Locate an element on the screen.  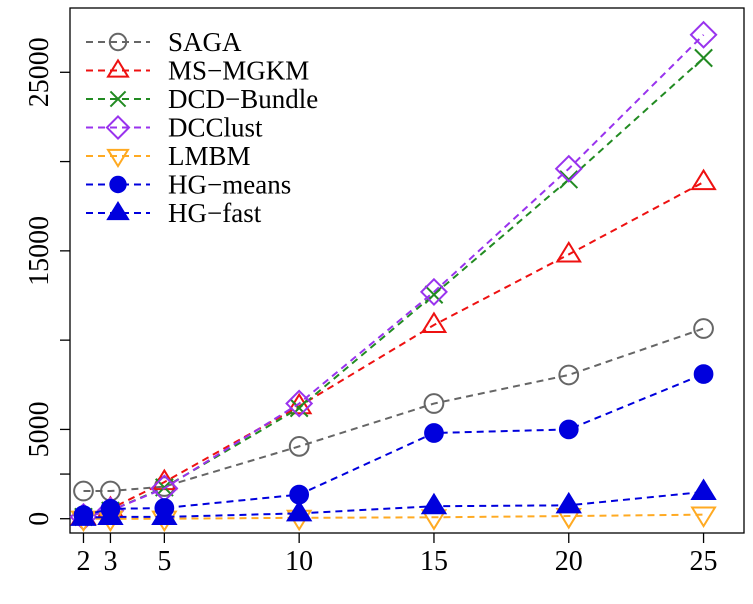
x-tick-label: 2 is located at coordinates (83, 561).